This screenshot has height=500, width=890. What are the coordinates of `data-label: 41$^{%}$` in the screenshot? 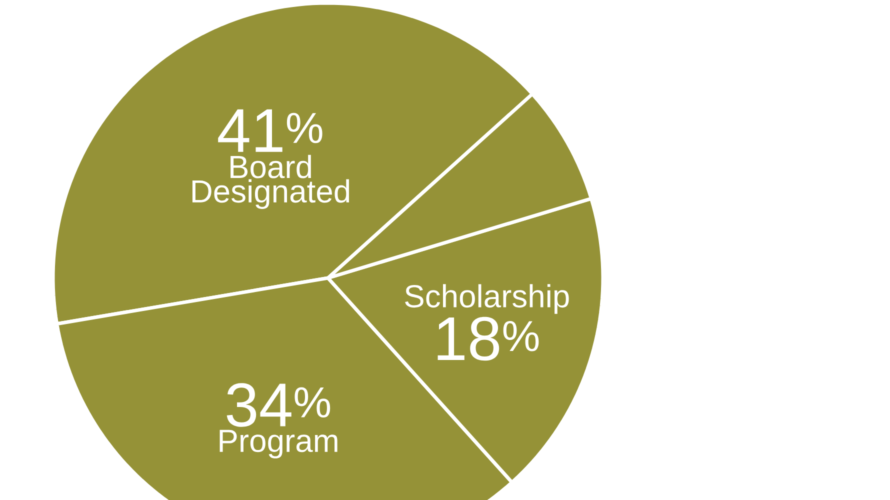 It's located at (270, 130).